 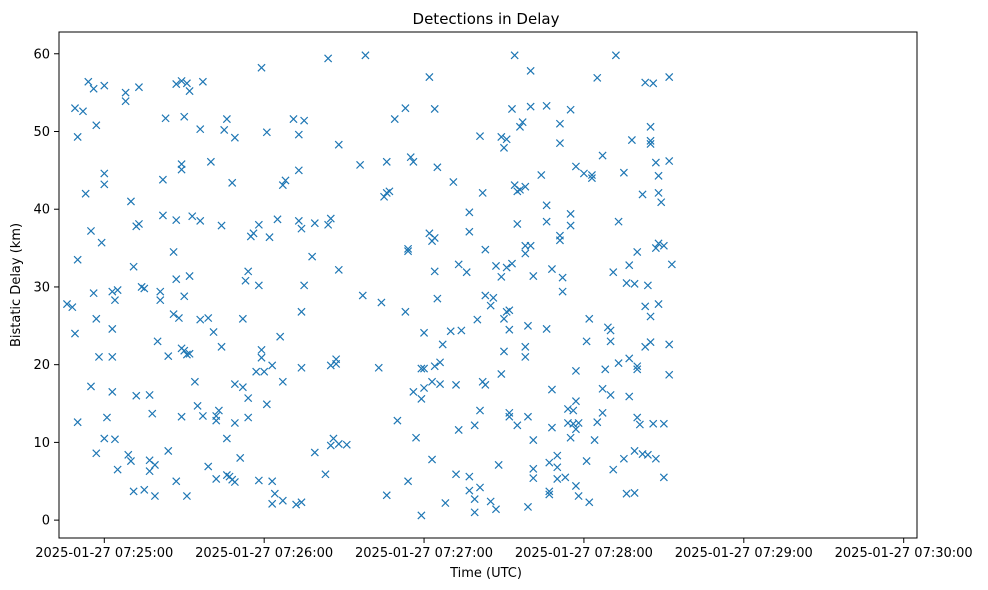 I want to click on y-tick-label: 0, so click(x=46, y=521).